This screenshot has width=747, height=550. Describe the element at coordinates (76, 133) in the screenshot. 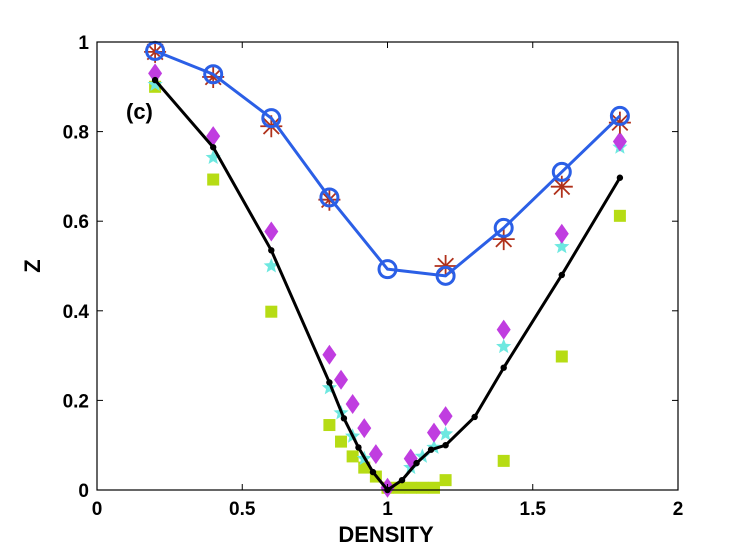

I see `y-tick-label: 0.8` at that location.